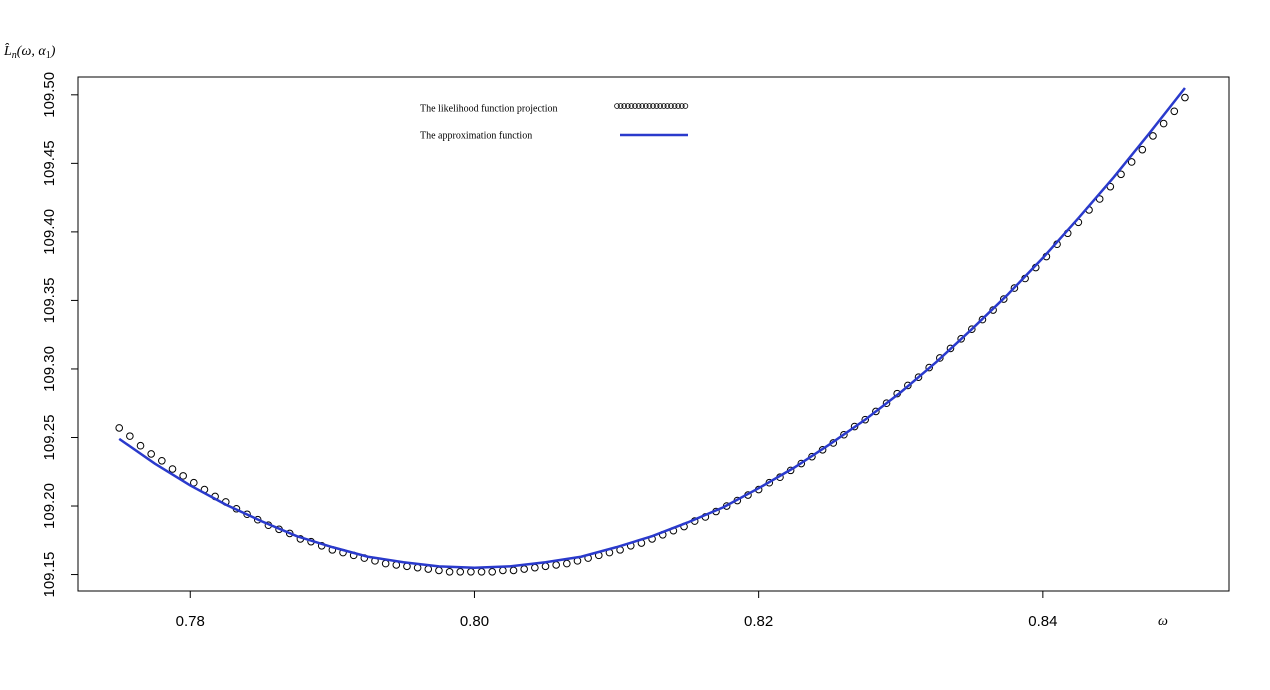  I want to click on y-tick-label: 109.30, so click(49, 369).